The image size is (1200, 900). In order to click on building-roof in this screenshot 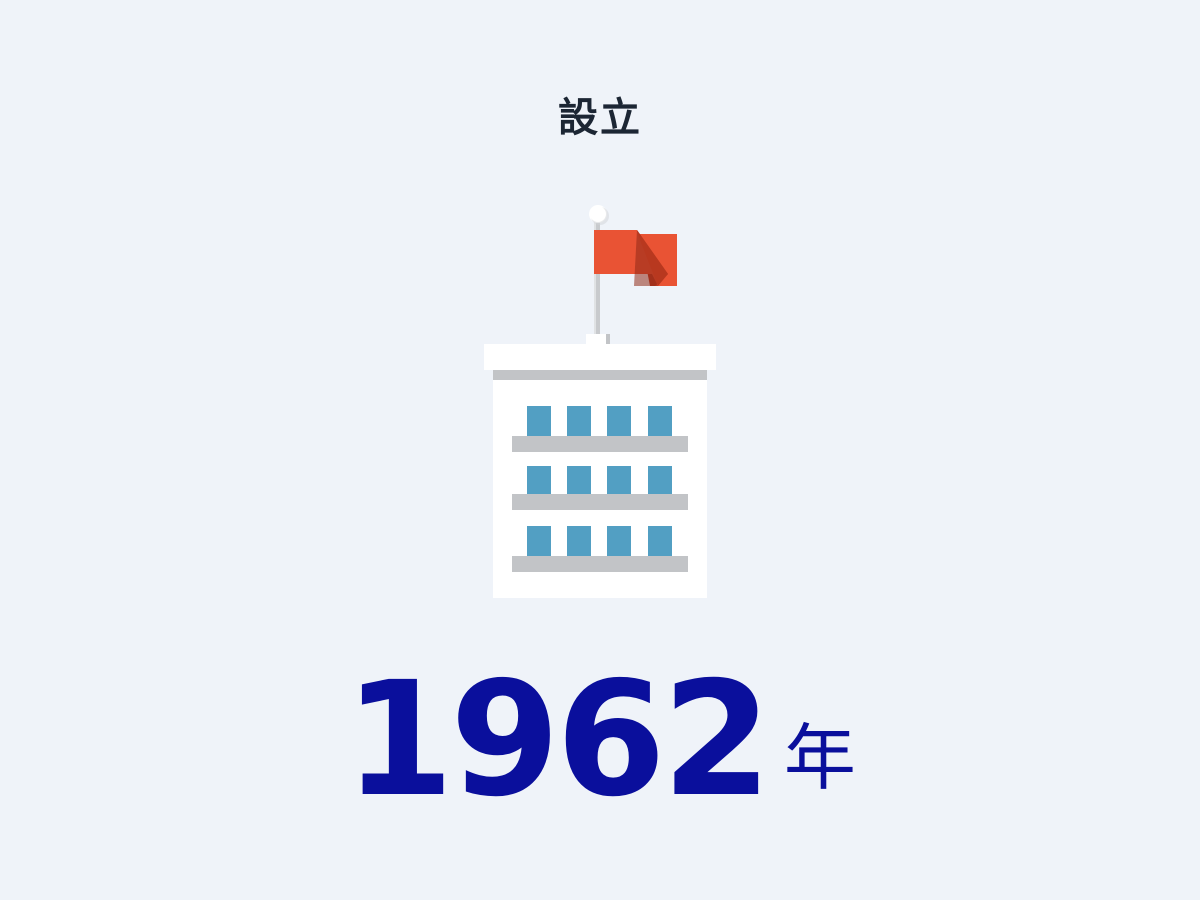, I will do `click(600, 357)`.